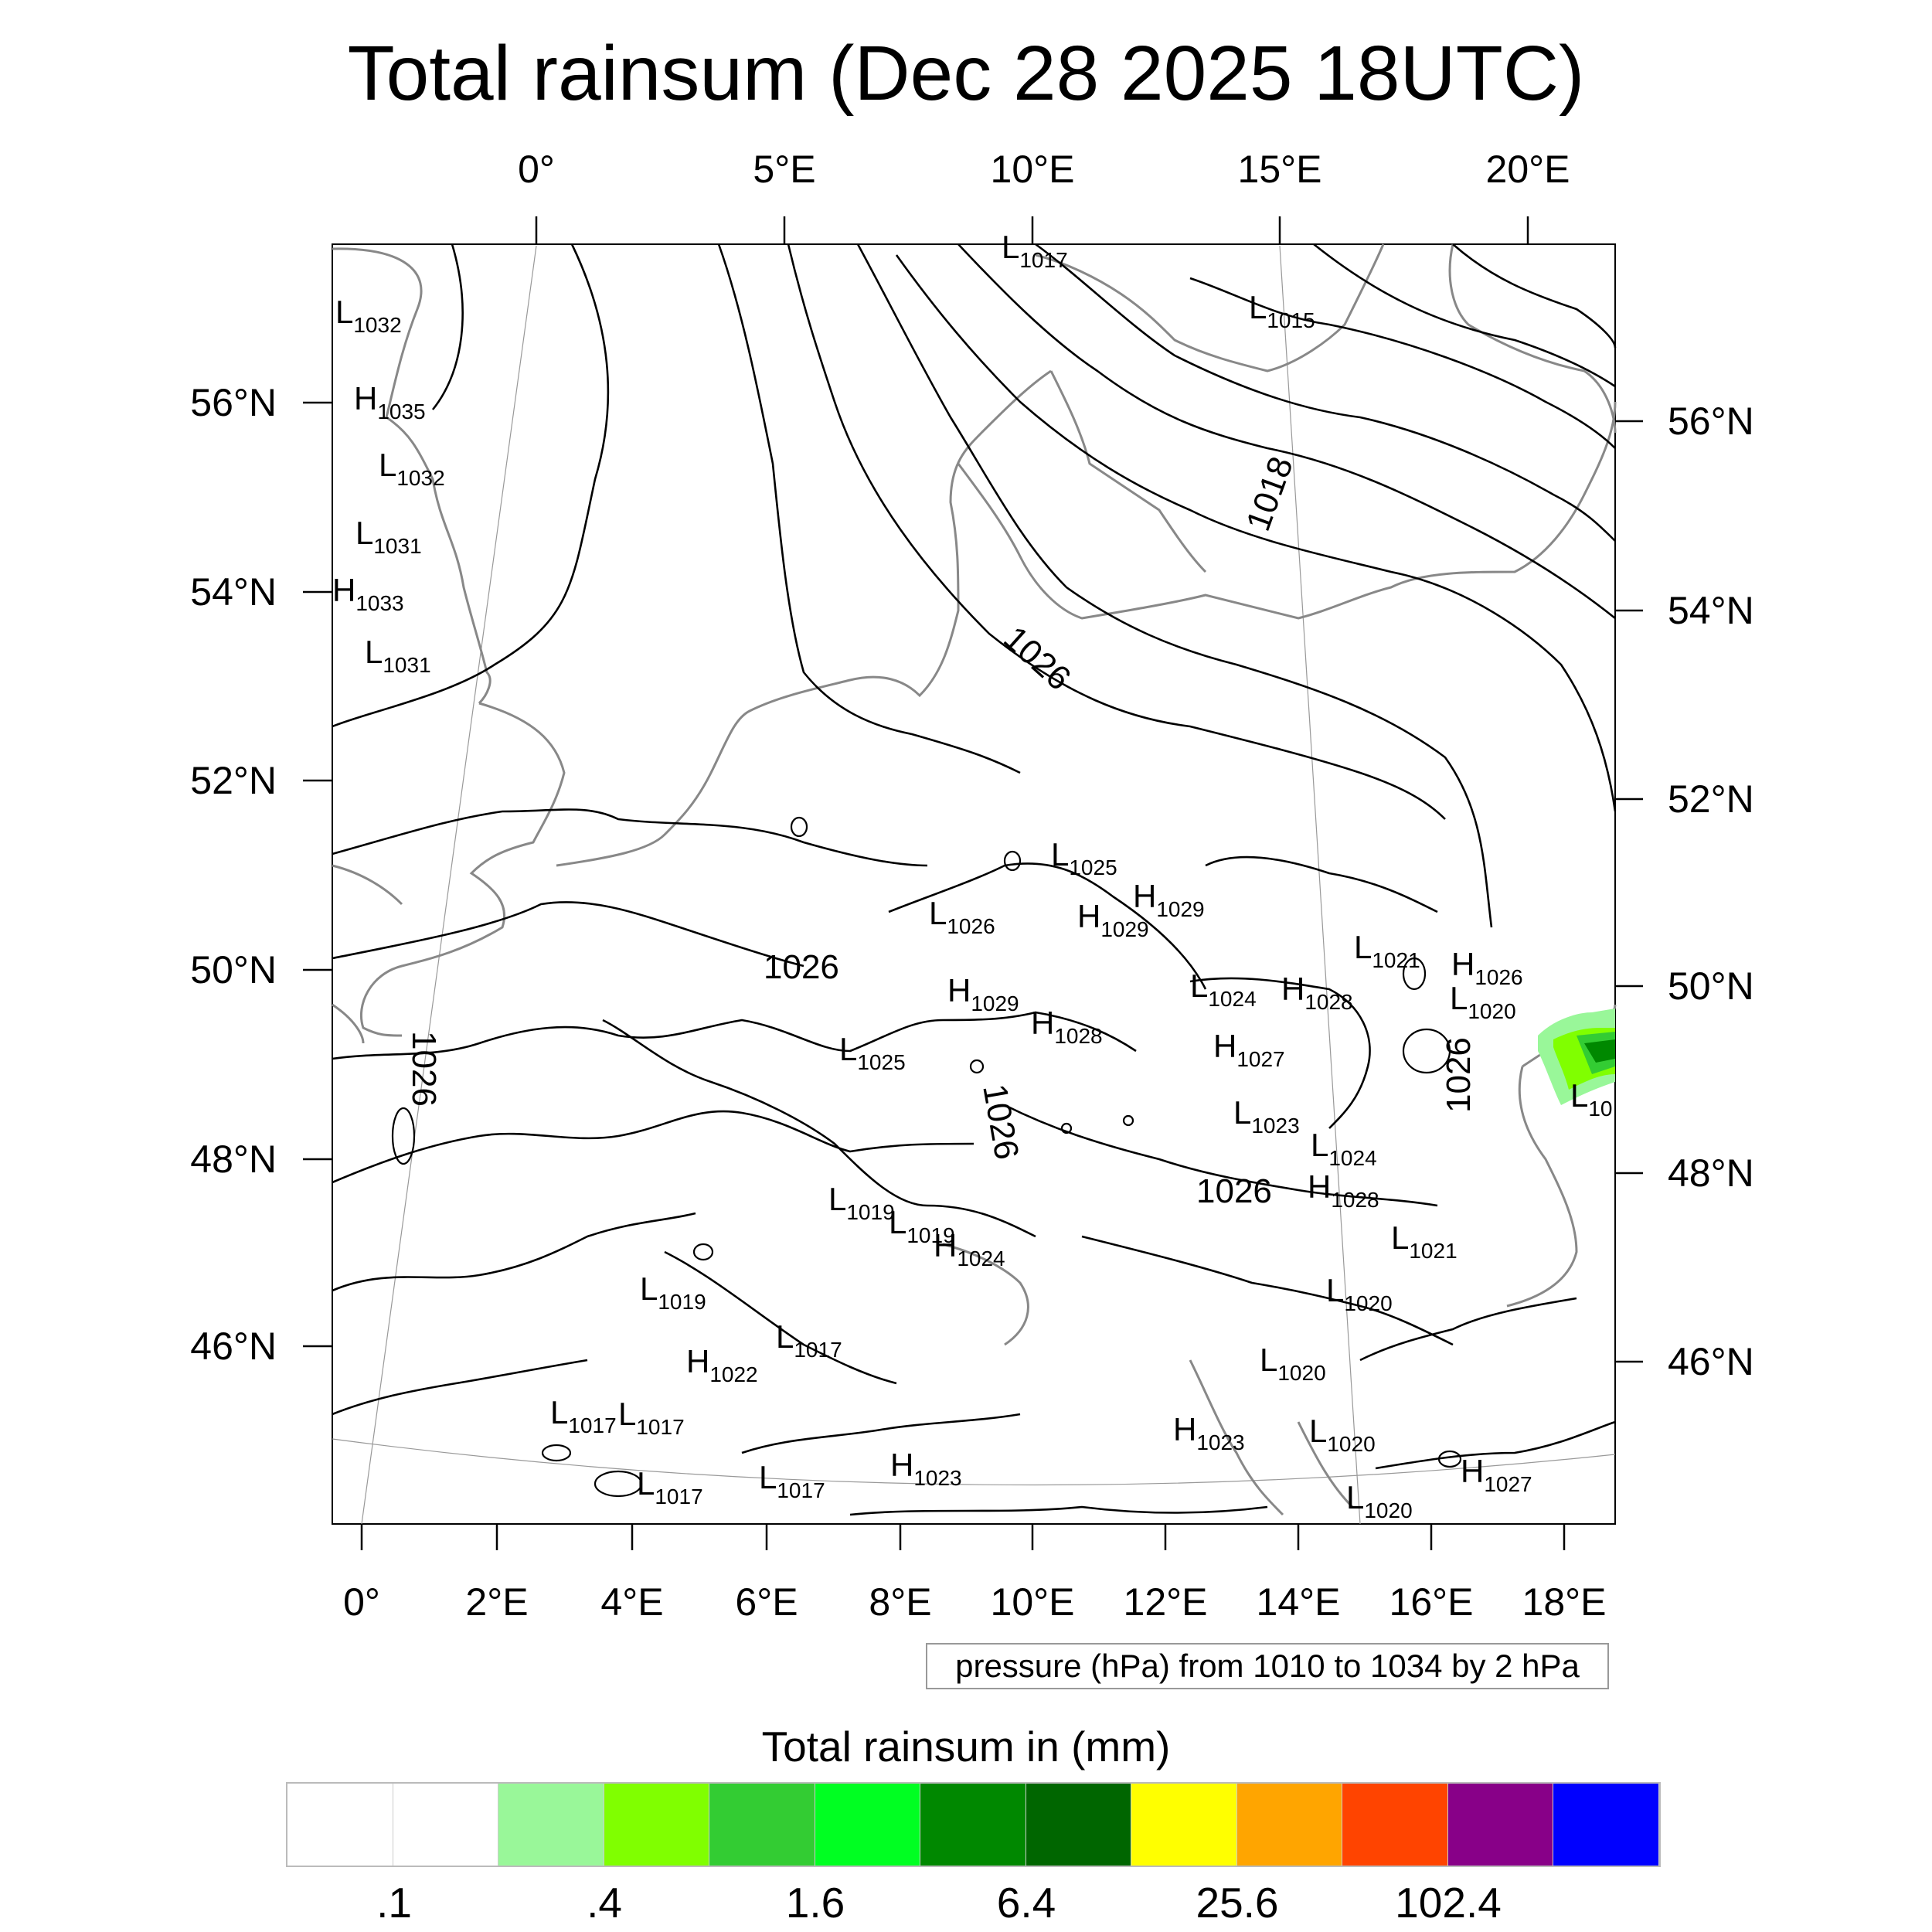 The width and height of the screenshot is (1932, 1932). I want to click on pressure-center: H1028, so click(1343, 1190).